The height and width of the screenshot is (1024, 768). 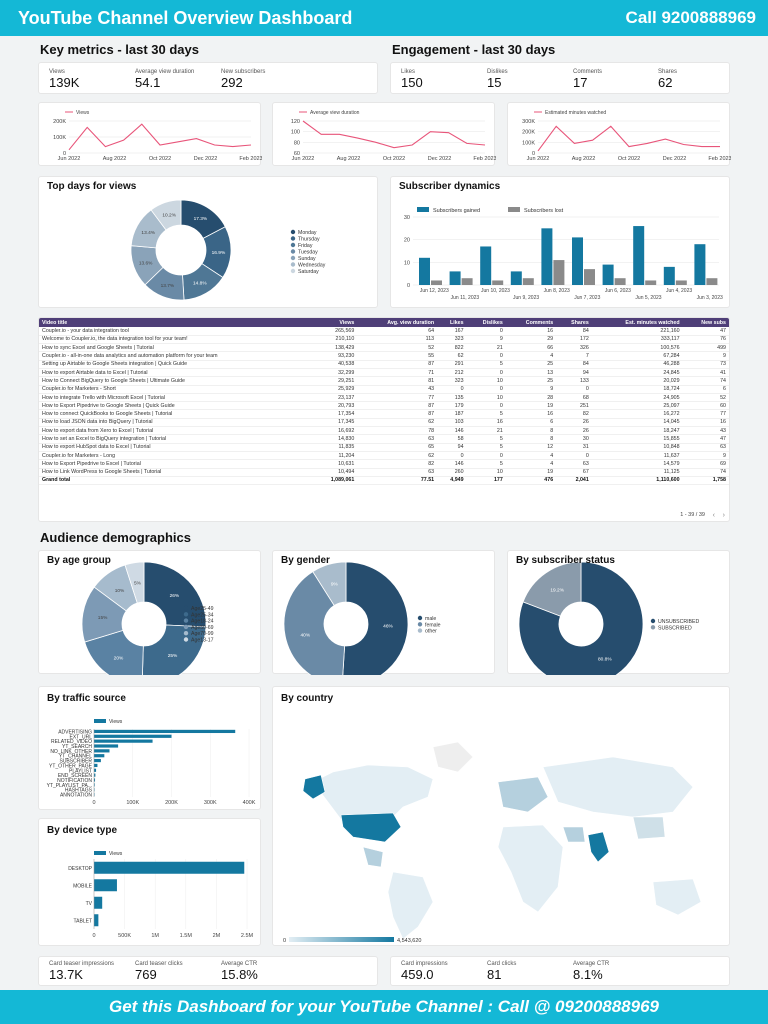 I want to click on x-tick-label: Jun 3, 2023, so click(x=710, y=298).